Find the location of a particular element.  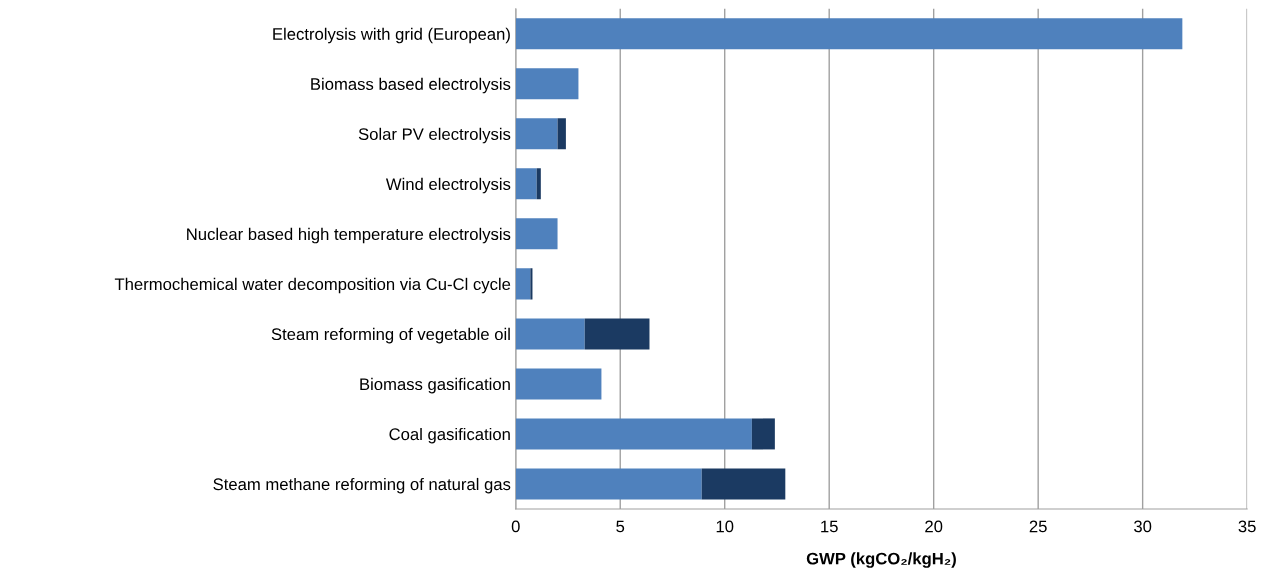

x-tick-label: 20 is located at coordinates (934, 526).